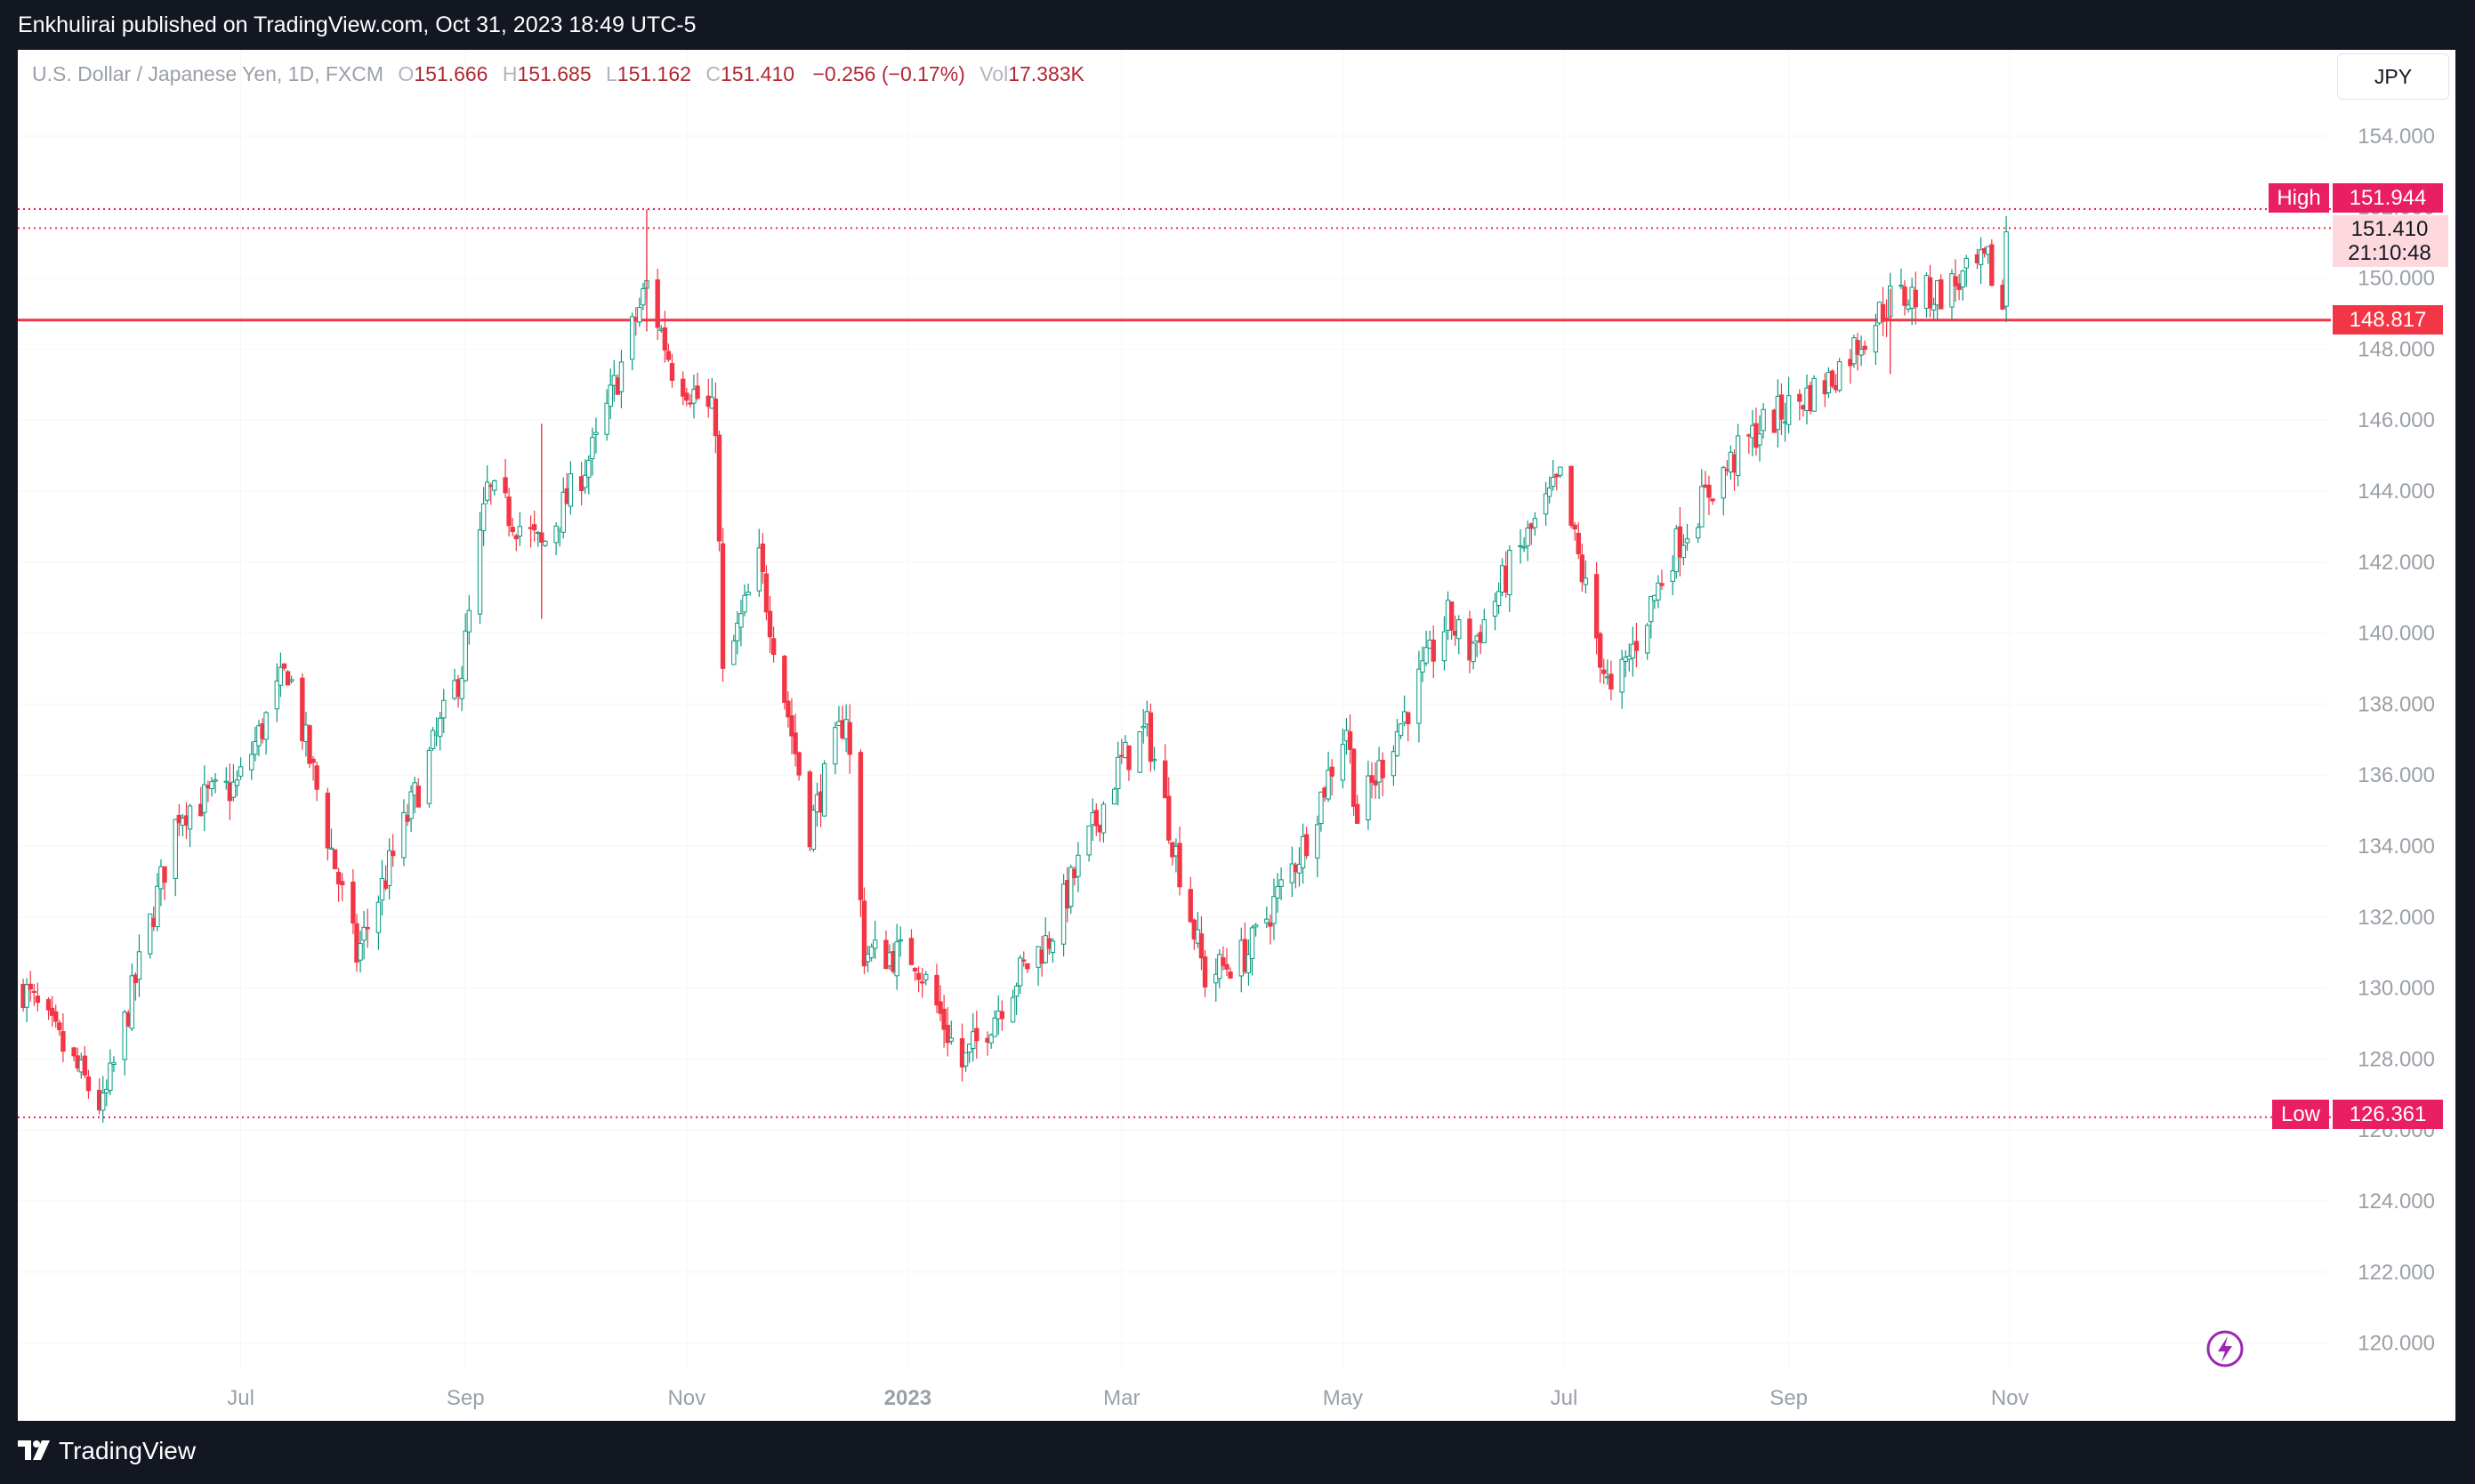 Image resolution: width=2475 pixels, height=1484 pixels. Describe the element at coordinates (510, 73) in the screenshot. I see `high-label: H` at that location.